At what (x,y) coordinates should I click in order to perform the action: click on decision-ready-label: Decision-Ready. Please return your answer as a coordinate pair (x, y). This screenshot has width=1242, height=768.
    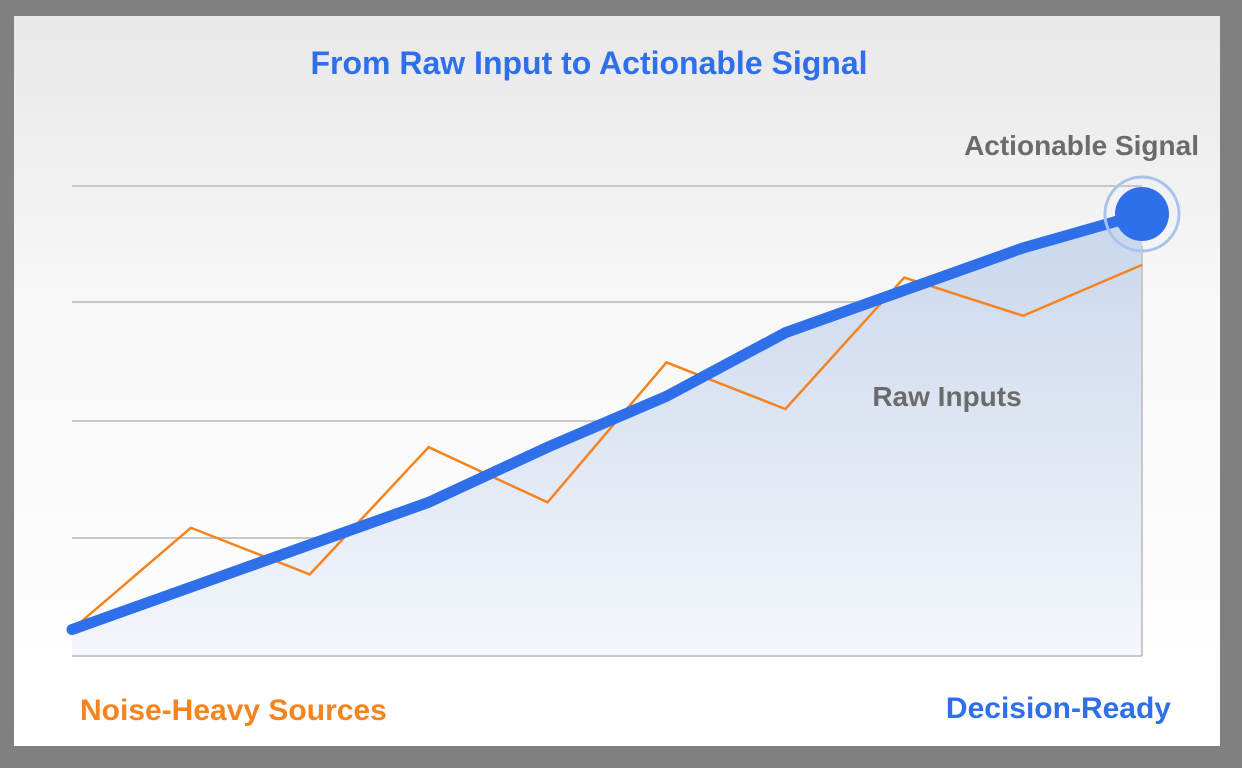
    Looking at the image, I should click on (1058, 708).